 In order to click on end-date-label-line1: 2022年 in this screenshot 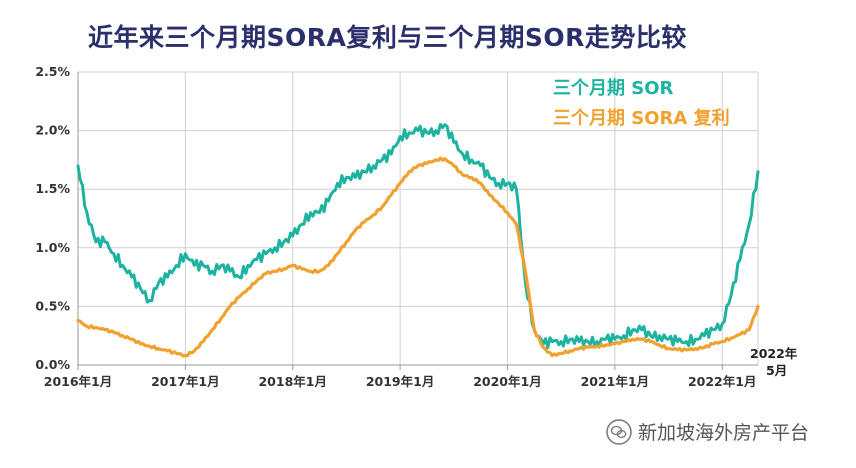, I will do `click(774, 353)`.